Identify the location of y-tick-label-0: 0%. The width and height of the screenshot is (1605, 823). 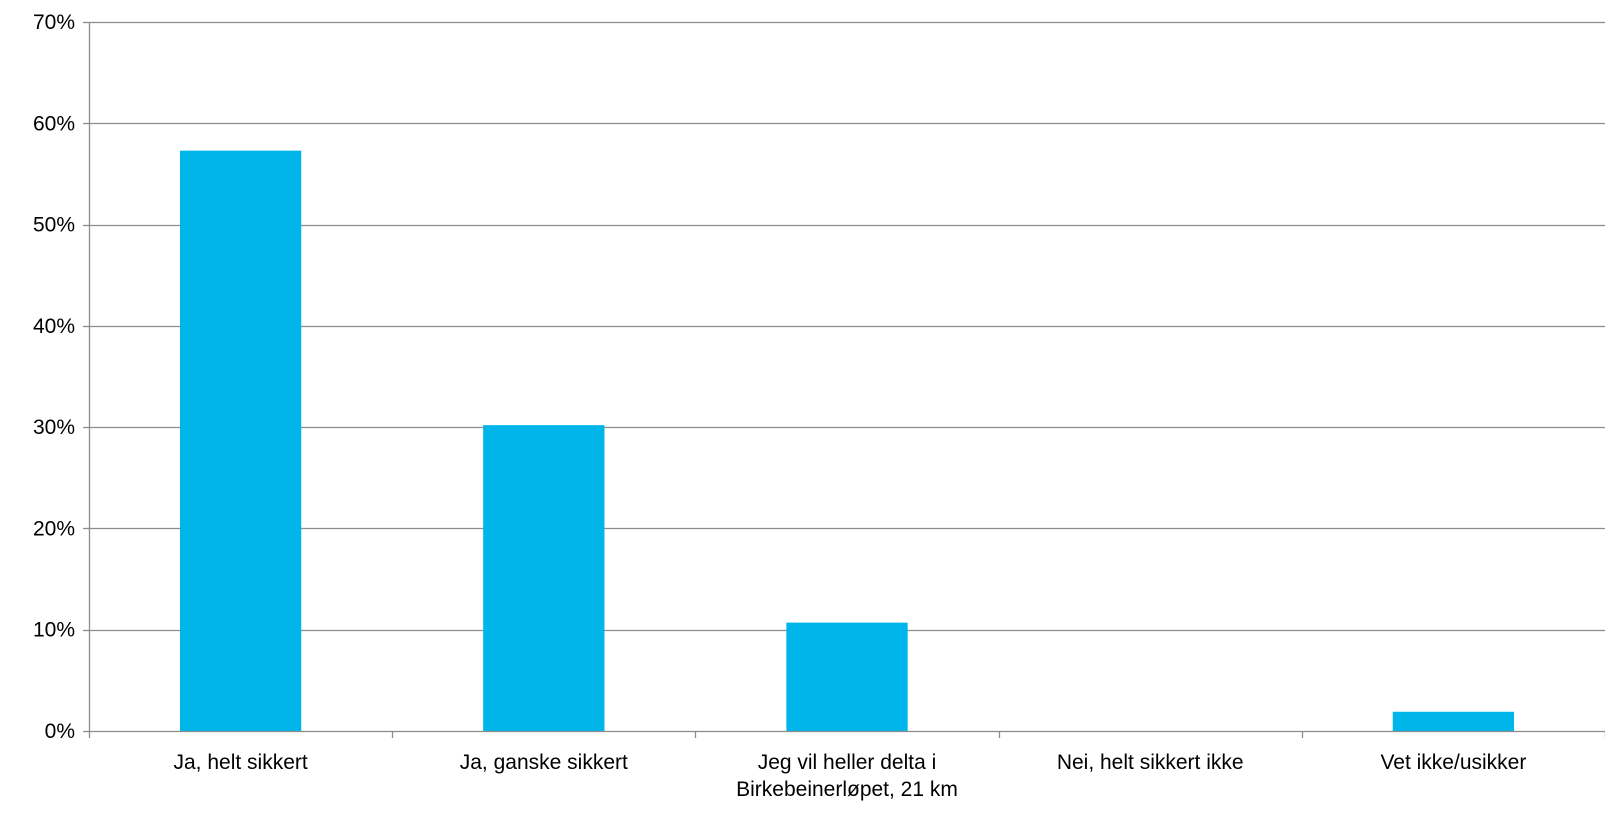
(60, 731).